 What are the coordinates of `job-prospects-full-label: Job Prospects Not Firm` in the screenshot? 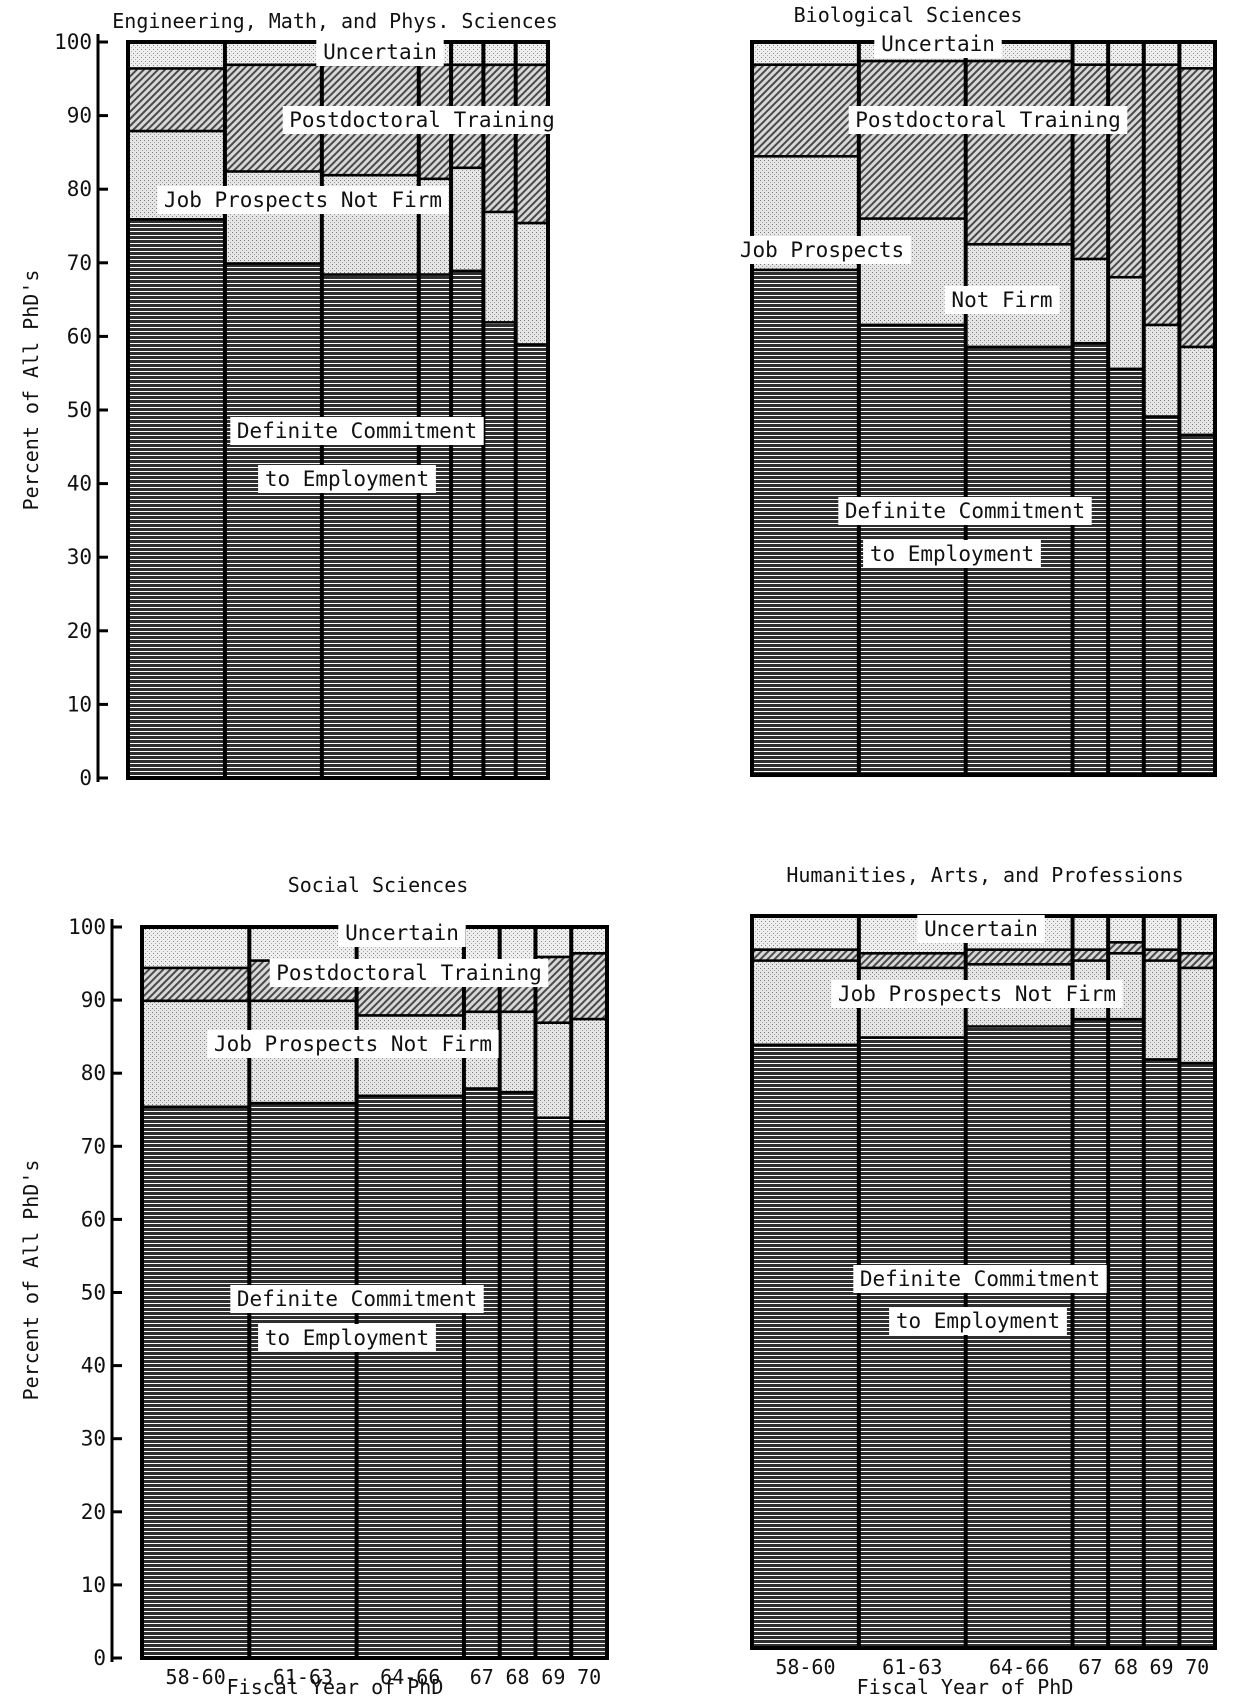 It's located at (303, 200).